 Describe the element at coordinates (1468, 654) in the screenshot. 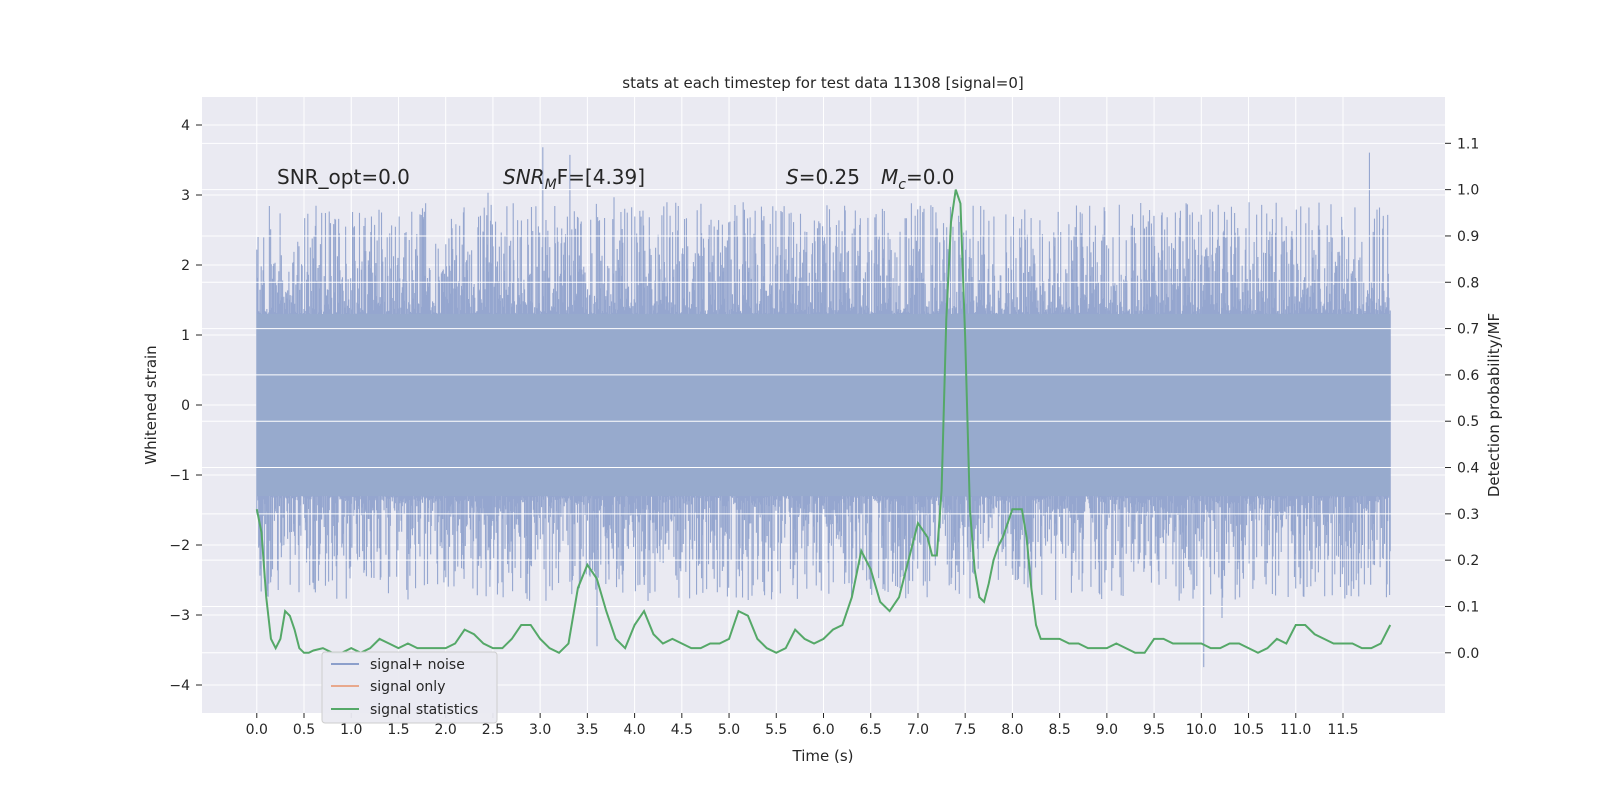

I see `y2-tick-label: 0.0` at that location.